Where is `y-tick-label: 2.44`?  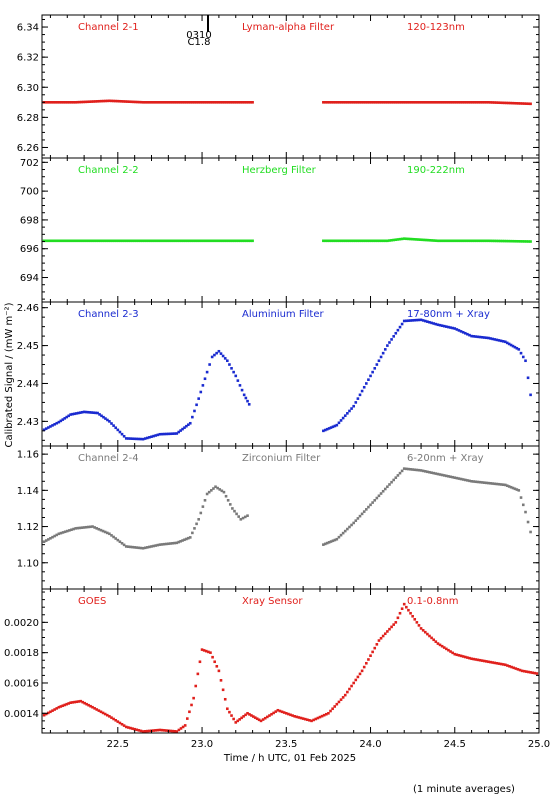
y-tick-label: 2.44 is located at coordinates (28, 384).